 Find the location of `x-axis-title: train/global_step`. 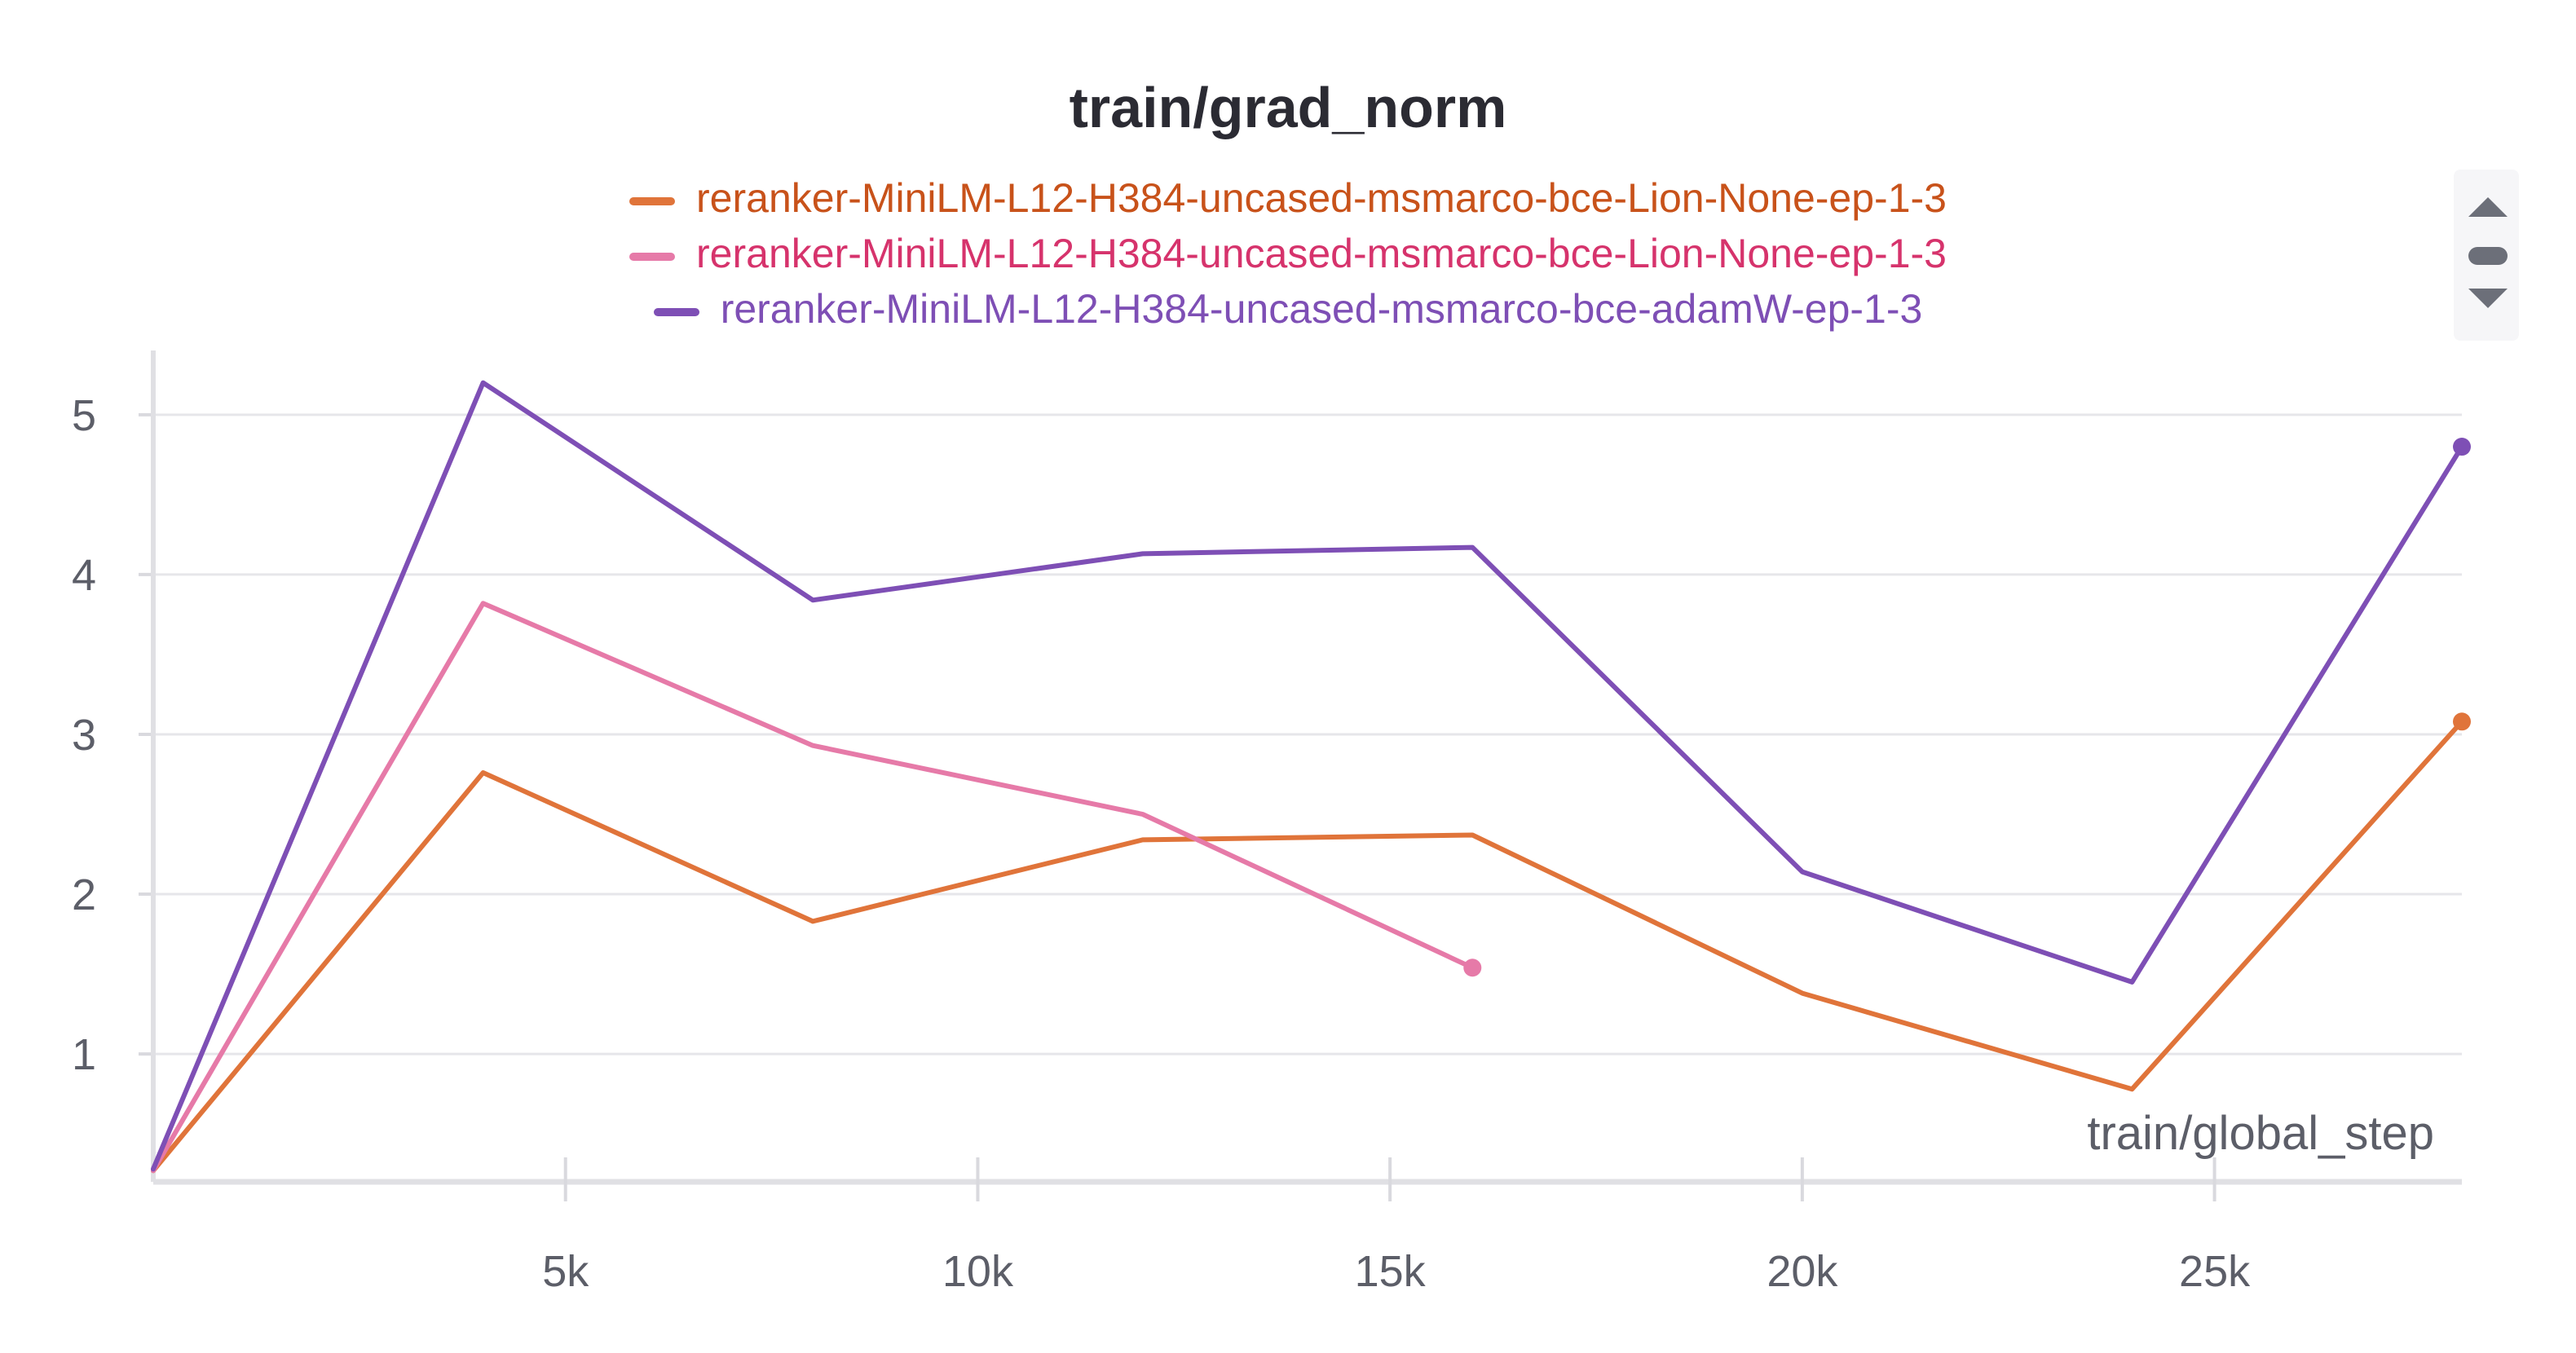

x-axis-title: train/global_step is located at coordinates (2260, 1133).